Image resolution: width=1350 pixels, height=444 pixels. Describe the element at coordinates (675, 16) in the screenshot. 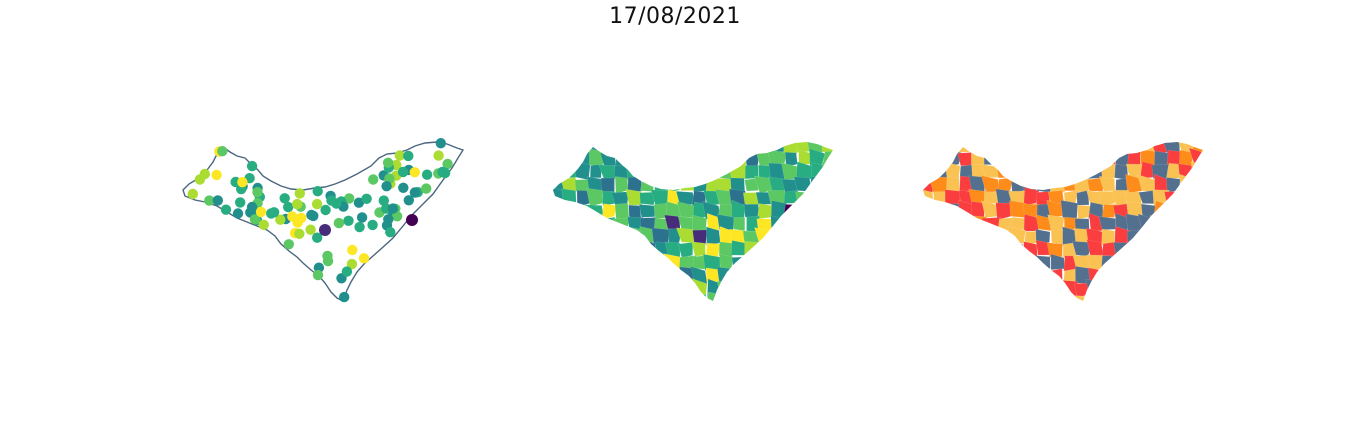

I see `figure-title: 17/08/2021` at that location.